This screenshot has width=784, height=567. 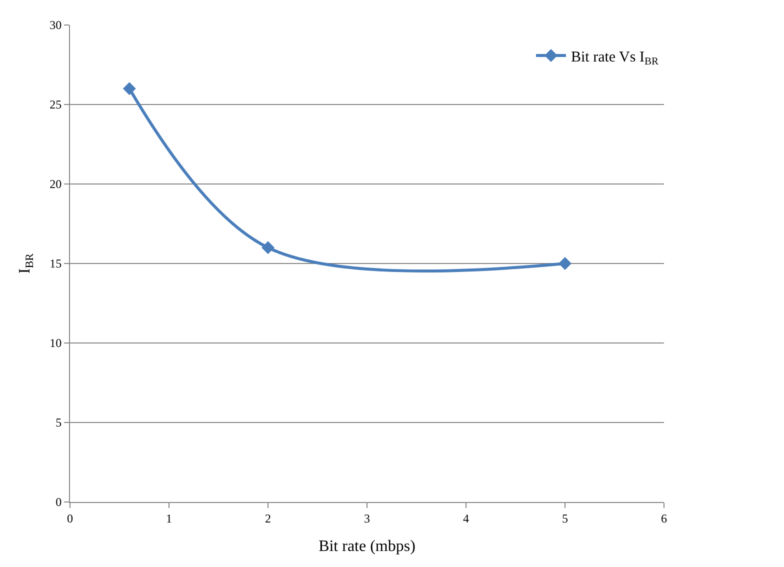 I want to click on x-tick-label: 4, so click(x=466, y=518).